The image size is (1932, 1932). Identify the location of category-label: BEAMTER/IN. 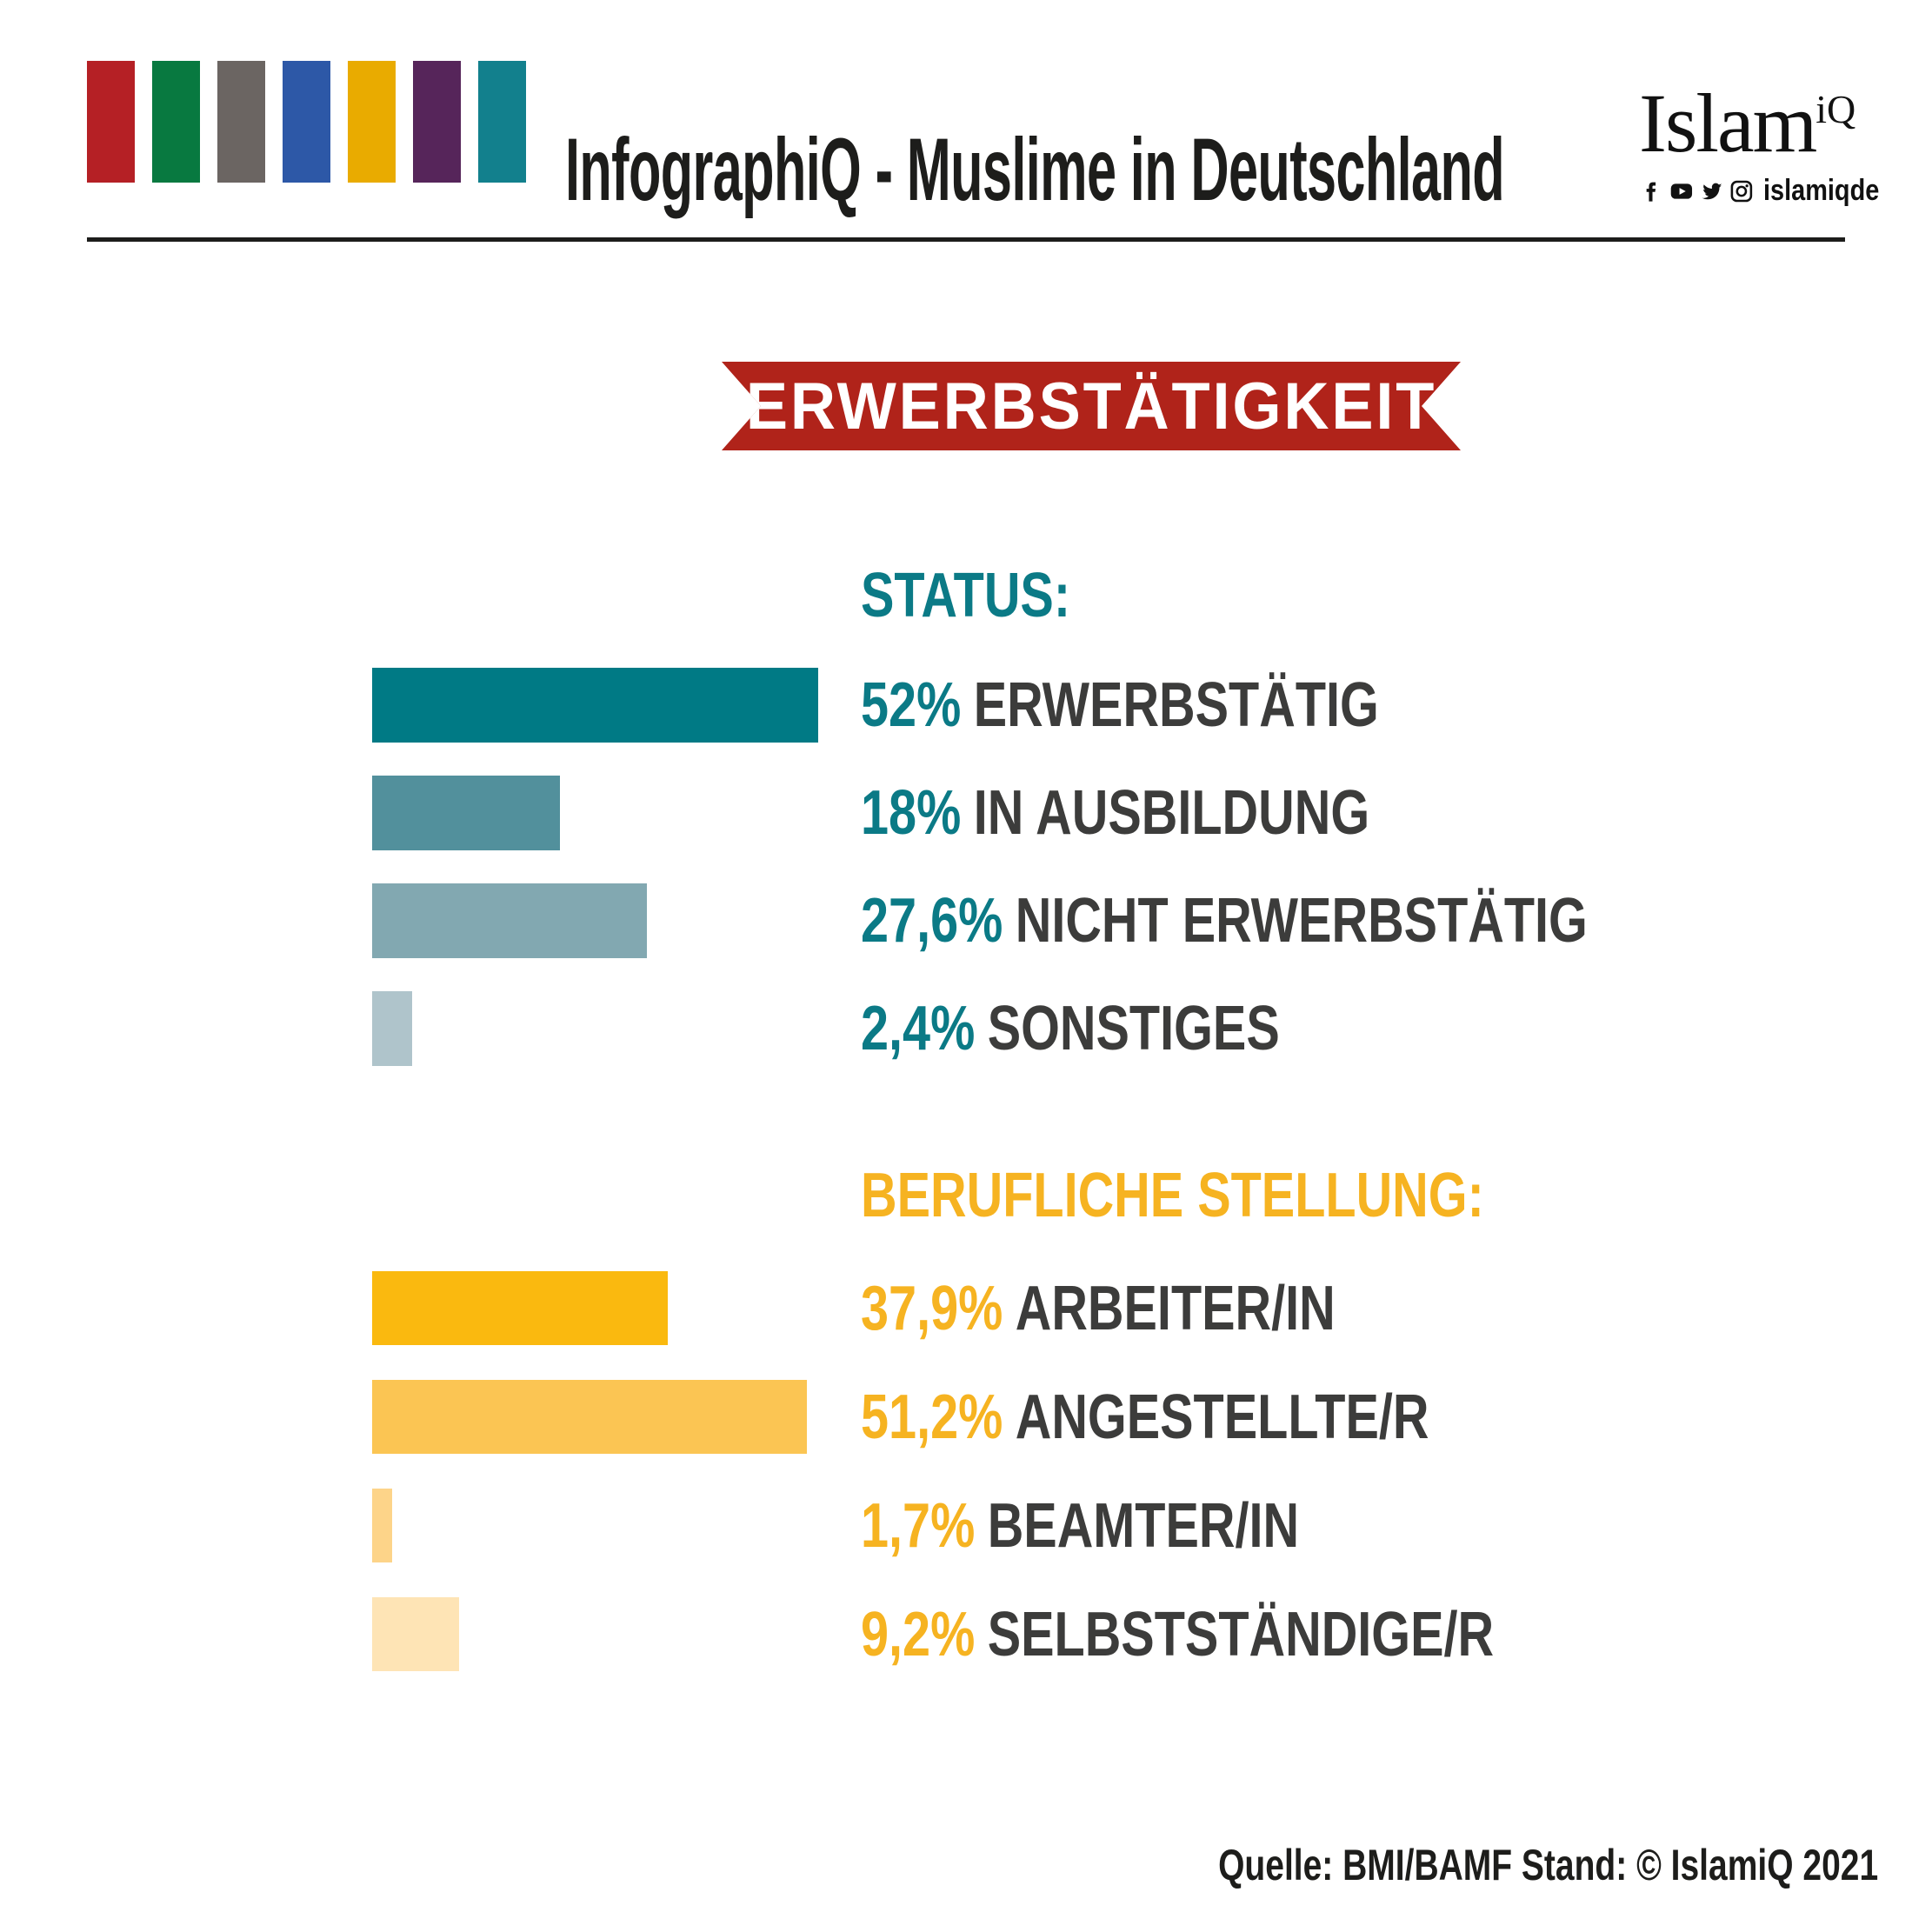
(1143, 1525).